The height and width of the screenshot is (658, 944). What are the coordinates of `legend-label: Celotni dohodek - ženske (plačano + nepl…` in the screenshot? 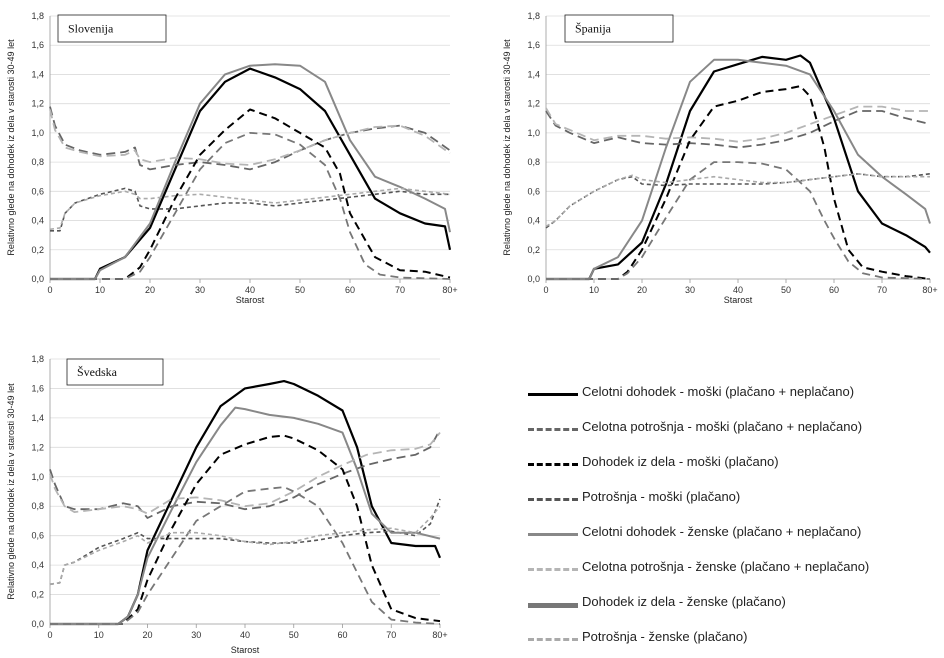 It's located at (722, 531).